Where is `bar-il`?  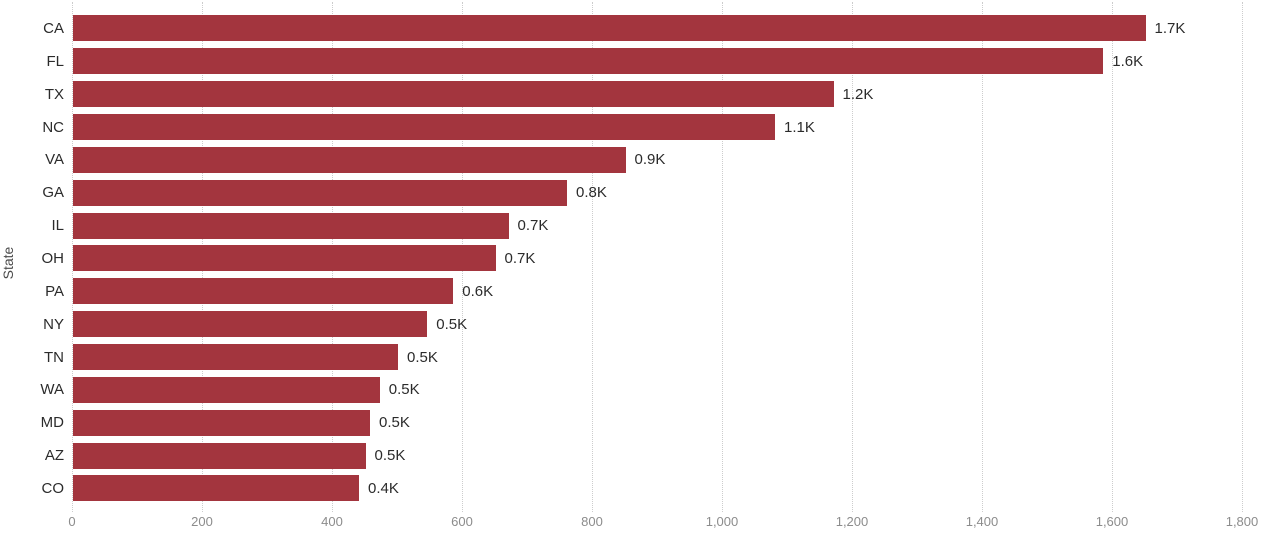
bar-il is located at coordinates (291, 225).